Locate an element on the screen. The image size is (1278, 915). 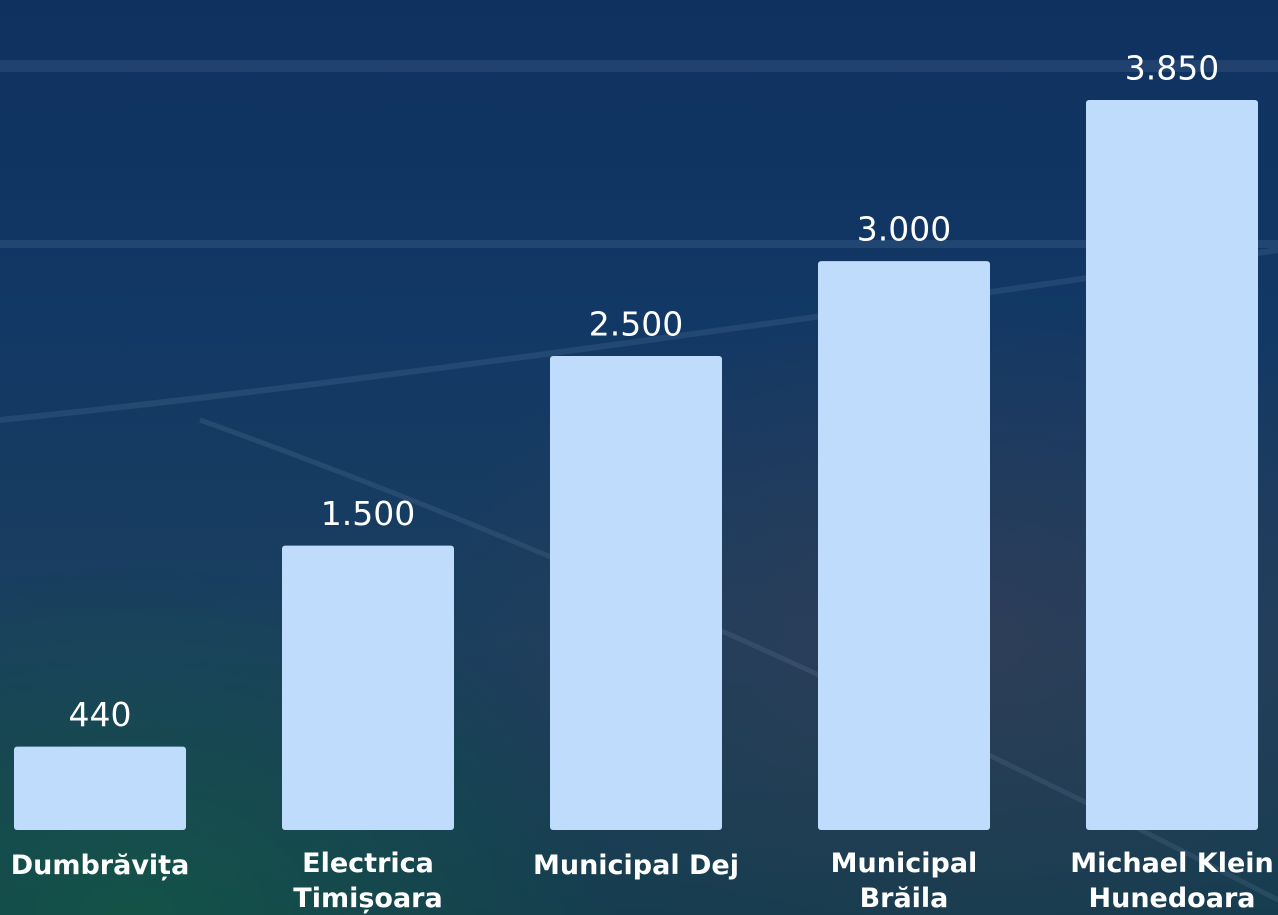
value-label: 1.500 is located at coordinates (368, 513).